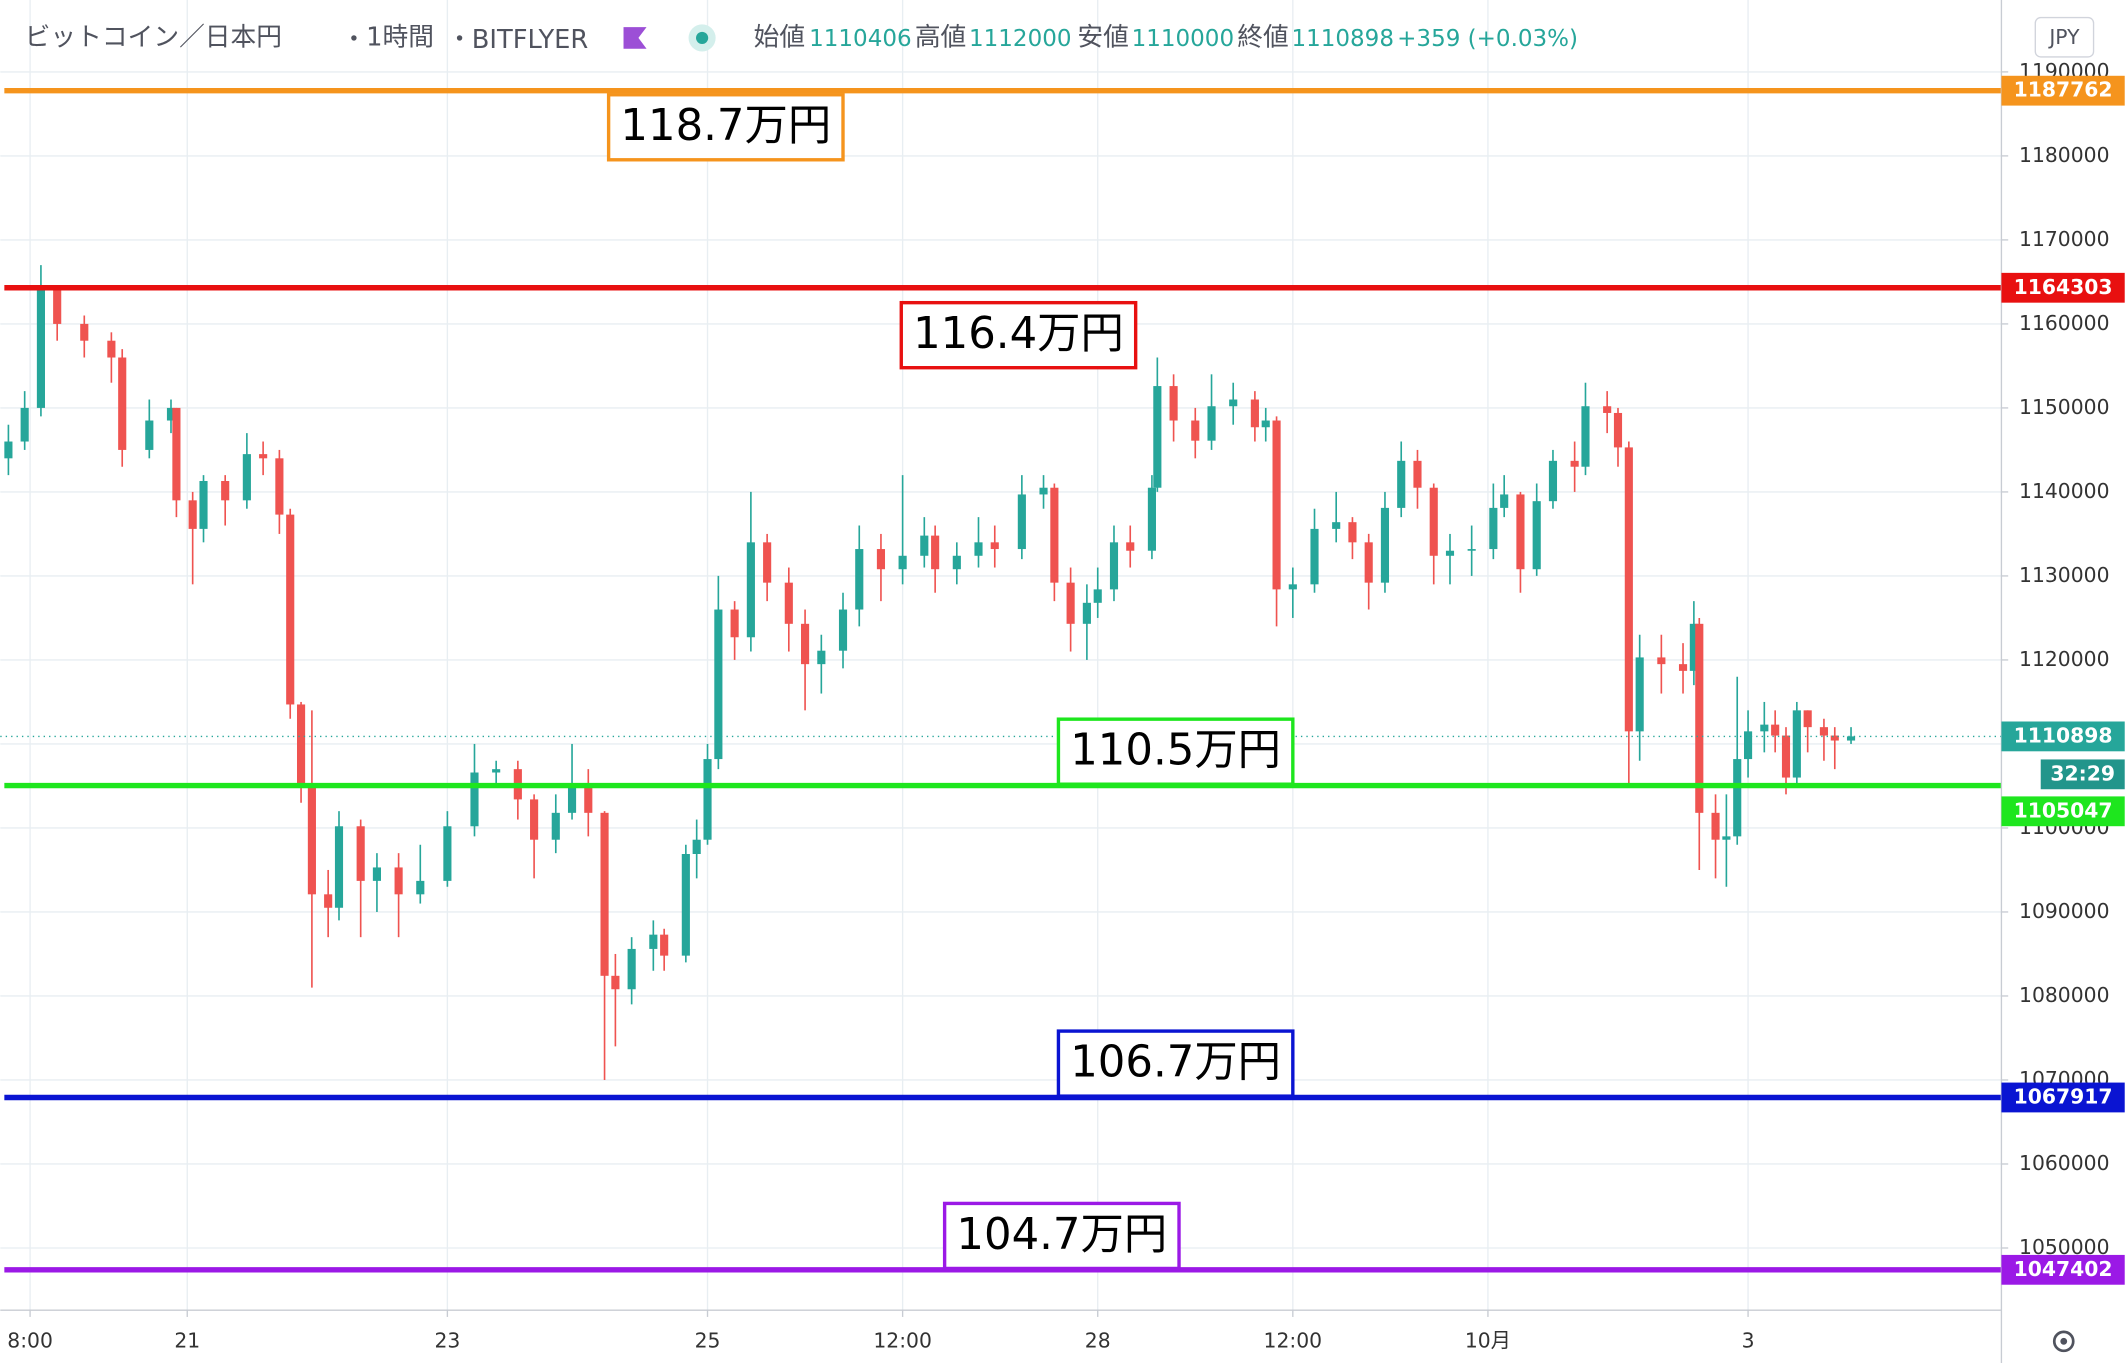 The height and width of the screenshot is (1363, 2125). Describe the element at coordinates (1488, 1340) in the screenshot. I see `x-tick-label: 10月` at that location.